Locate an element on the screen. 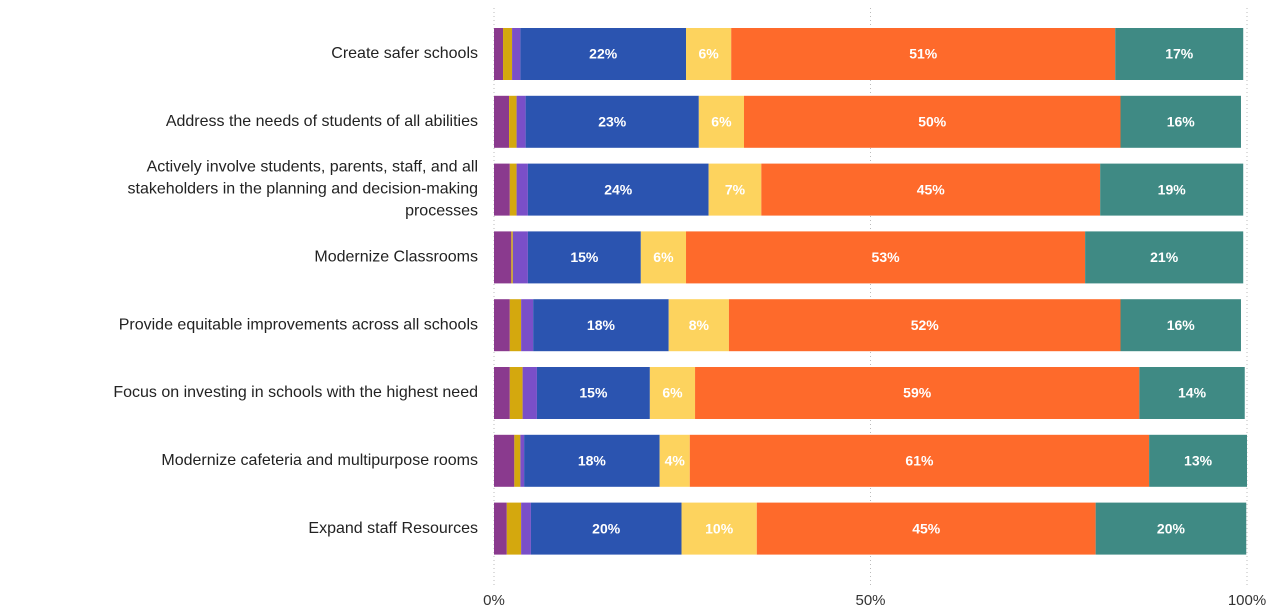  value-label: 50% is located at coordinates (932, 122).